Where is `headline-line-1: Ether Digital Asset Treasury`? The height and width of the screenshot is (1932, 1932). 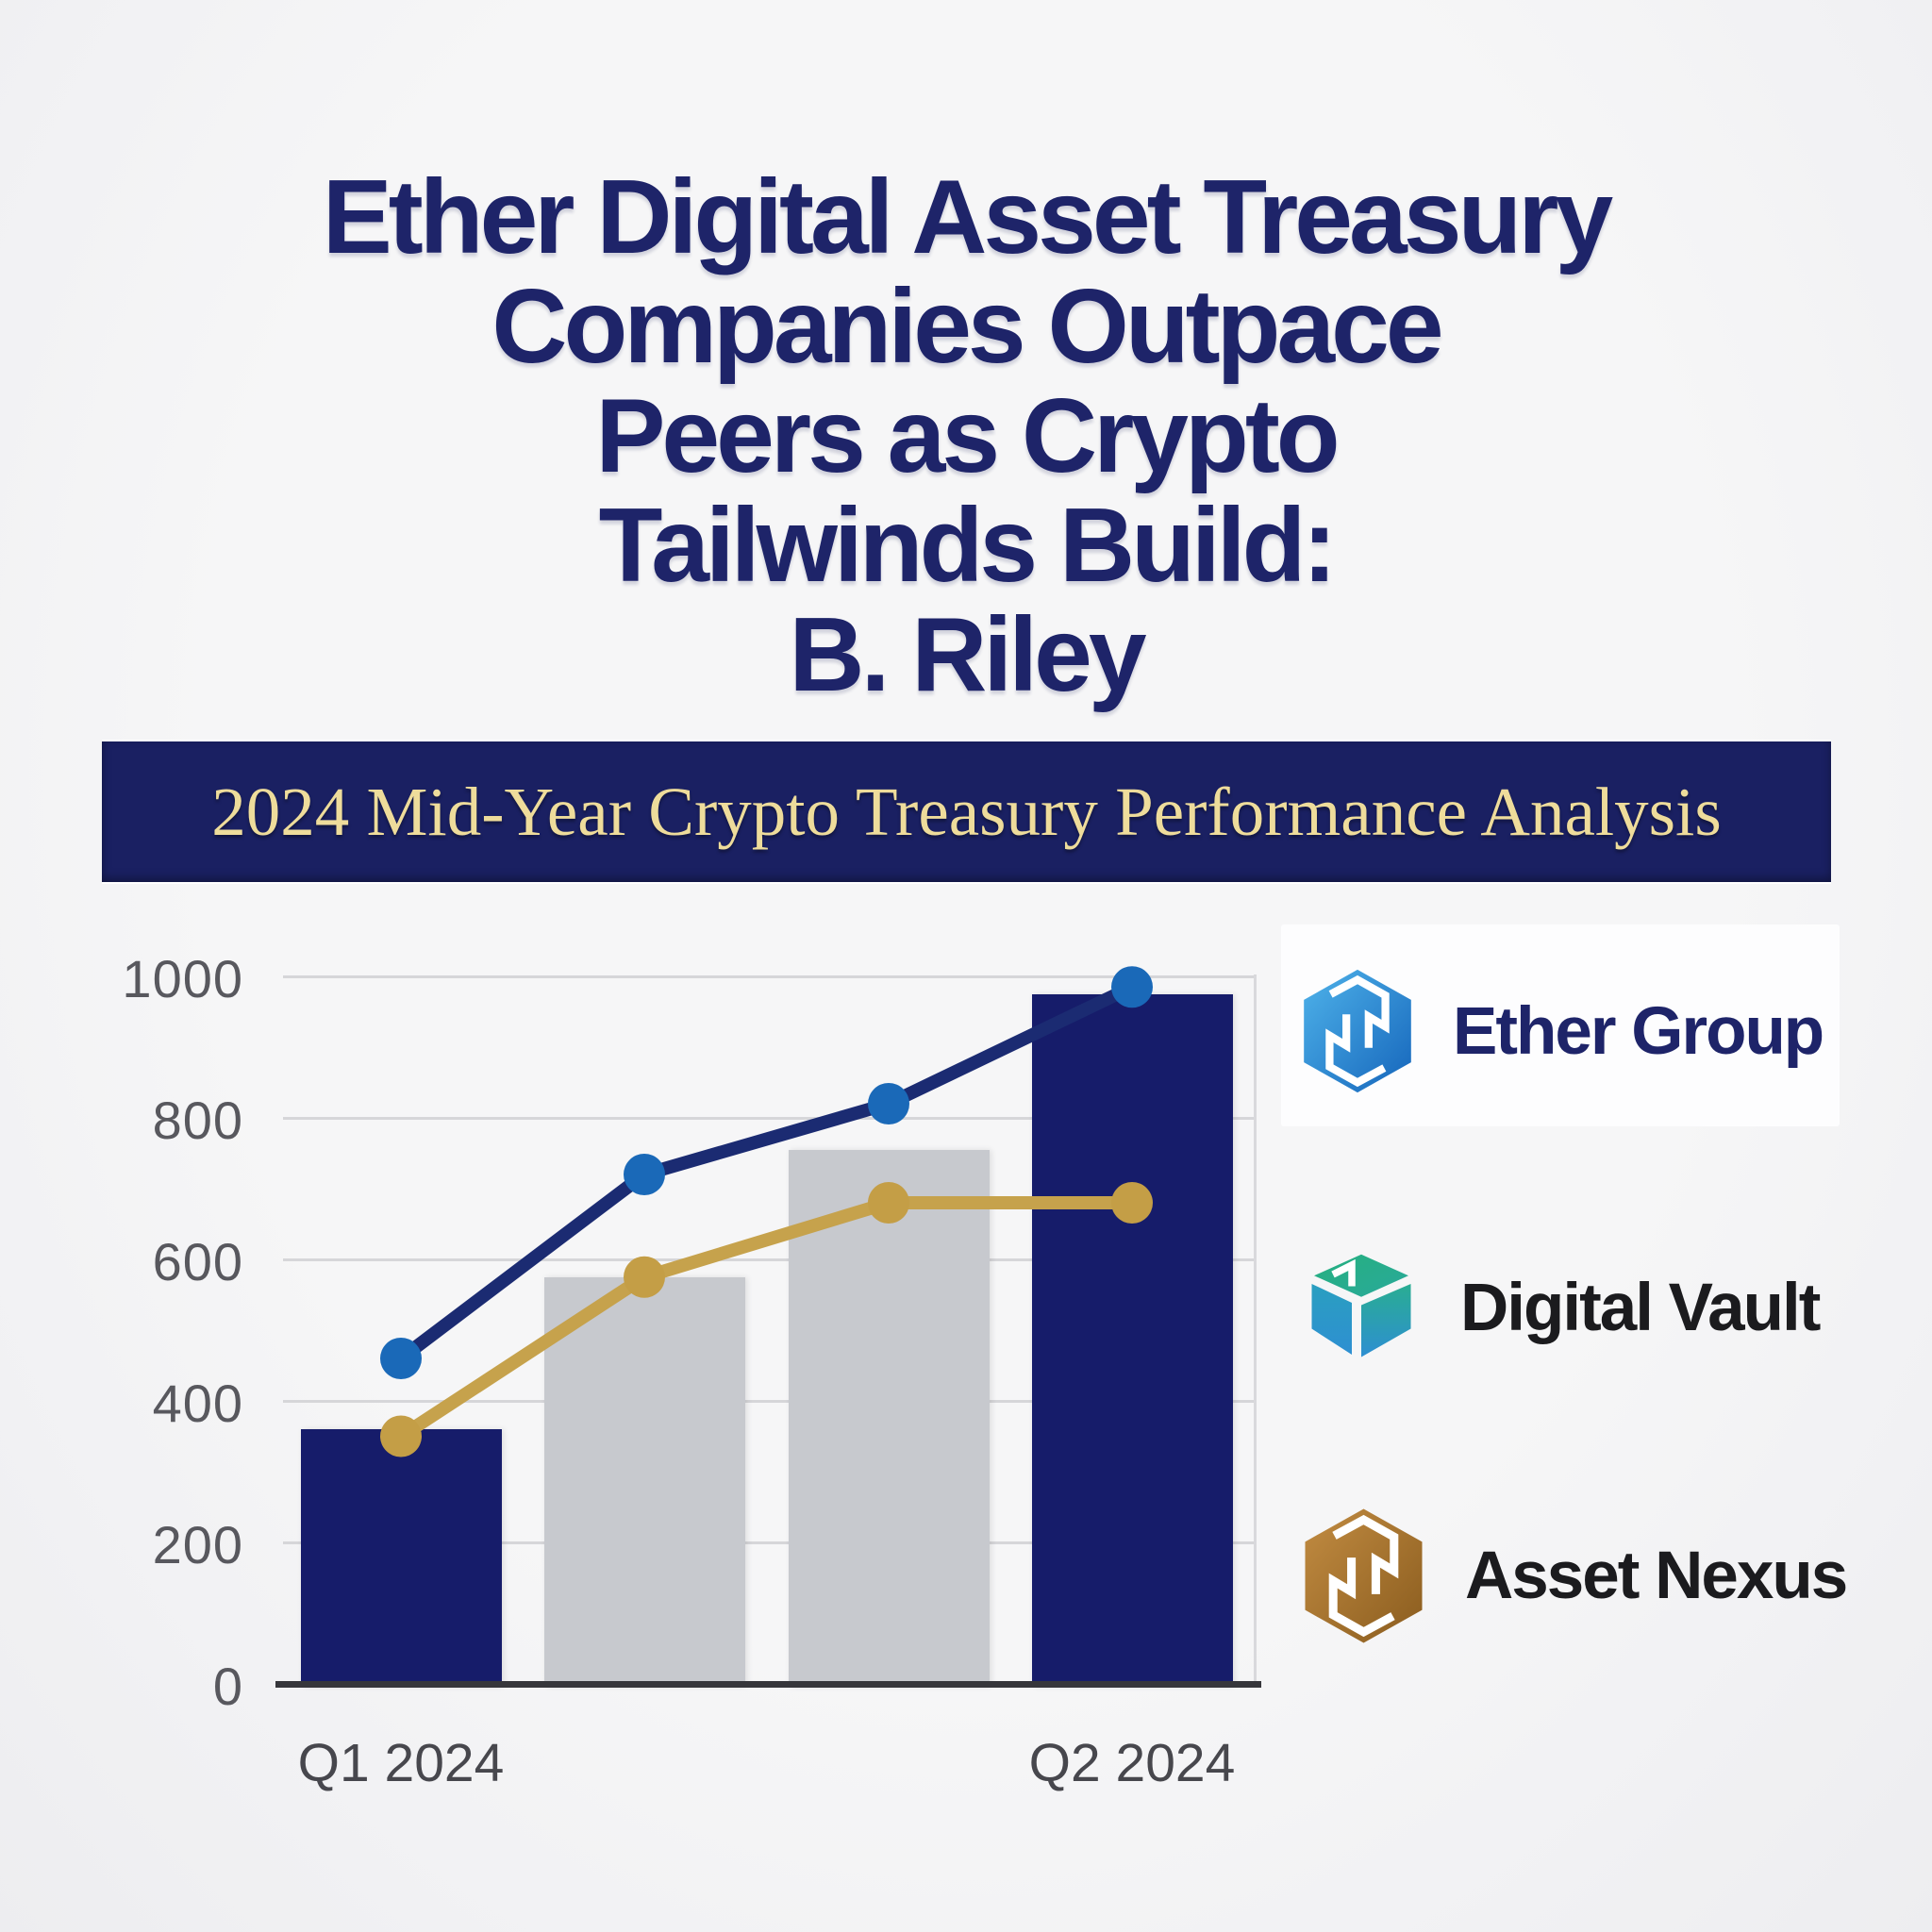 headline-line-1: Ether Digital Asset Treasury is located at coordinates (967, 217).